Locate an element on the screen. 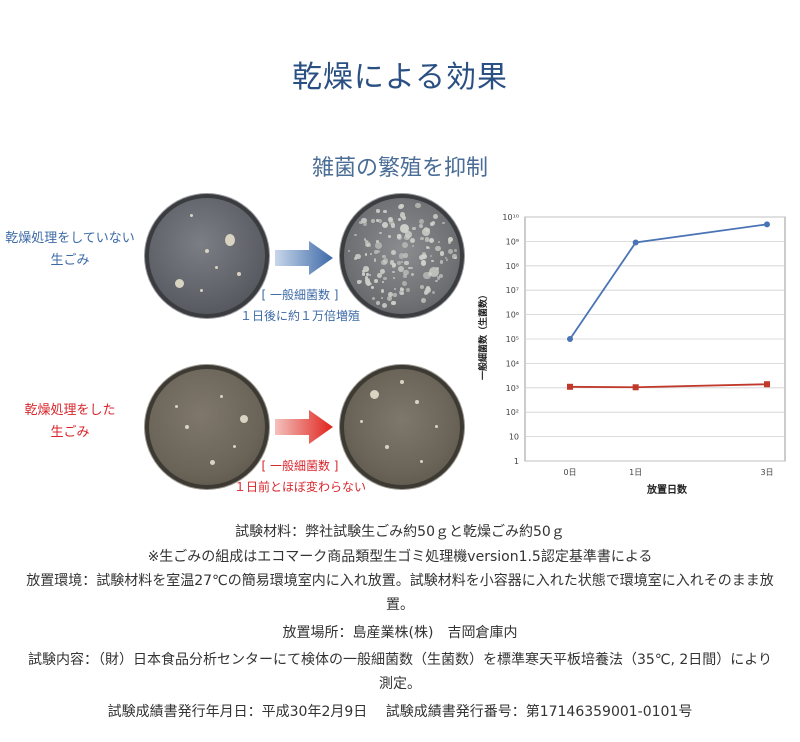  chart-series is located at coordinates (668, 306).